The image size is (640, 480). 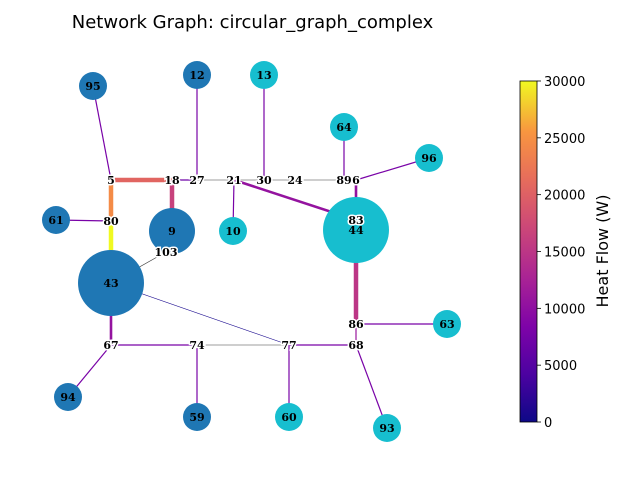 I want to click on node-103: 103, so click(x=166, y=253).